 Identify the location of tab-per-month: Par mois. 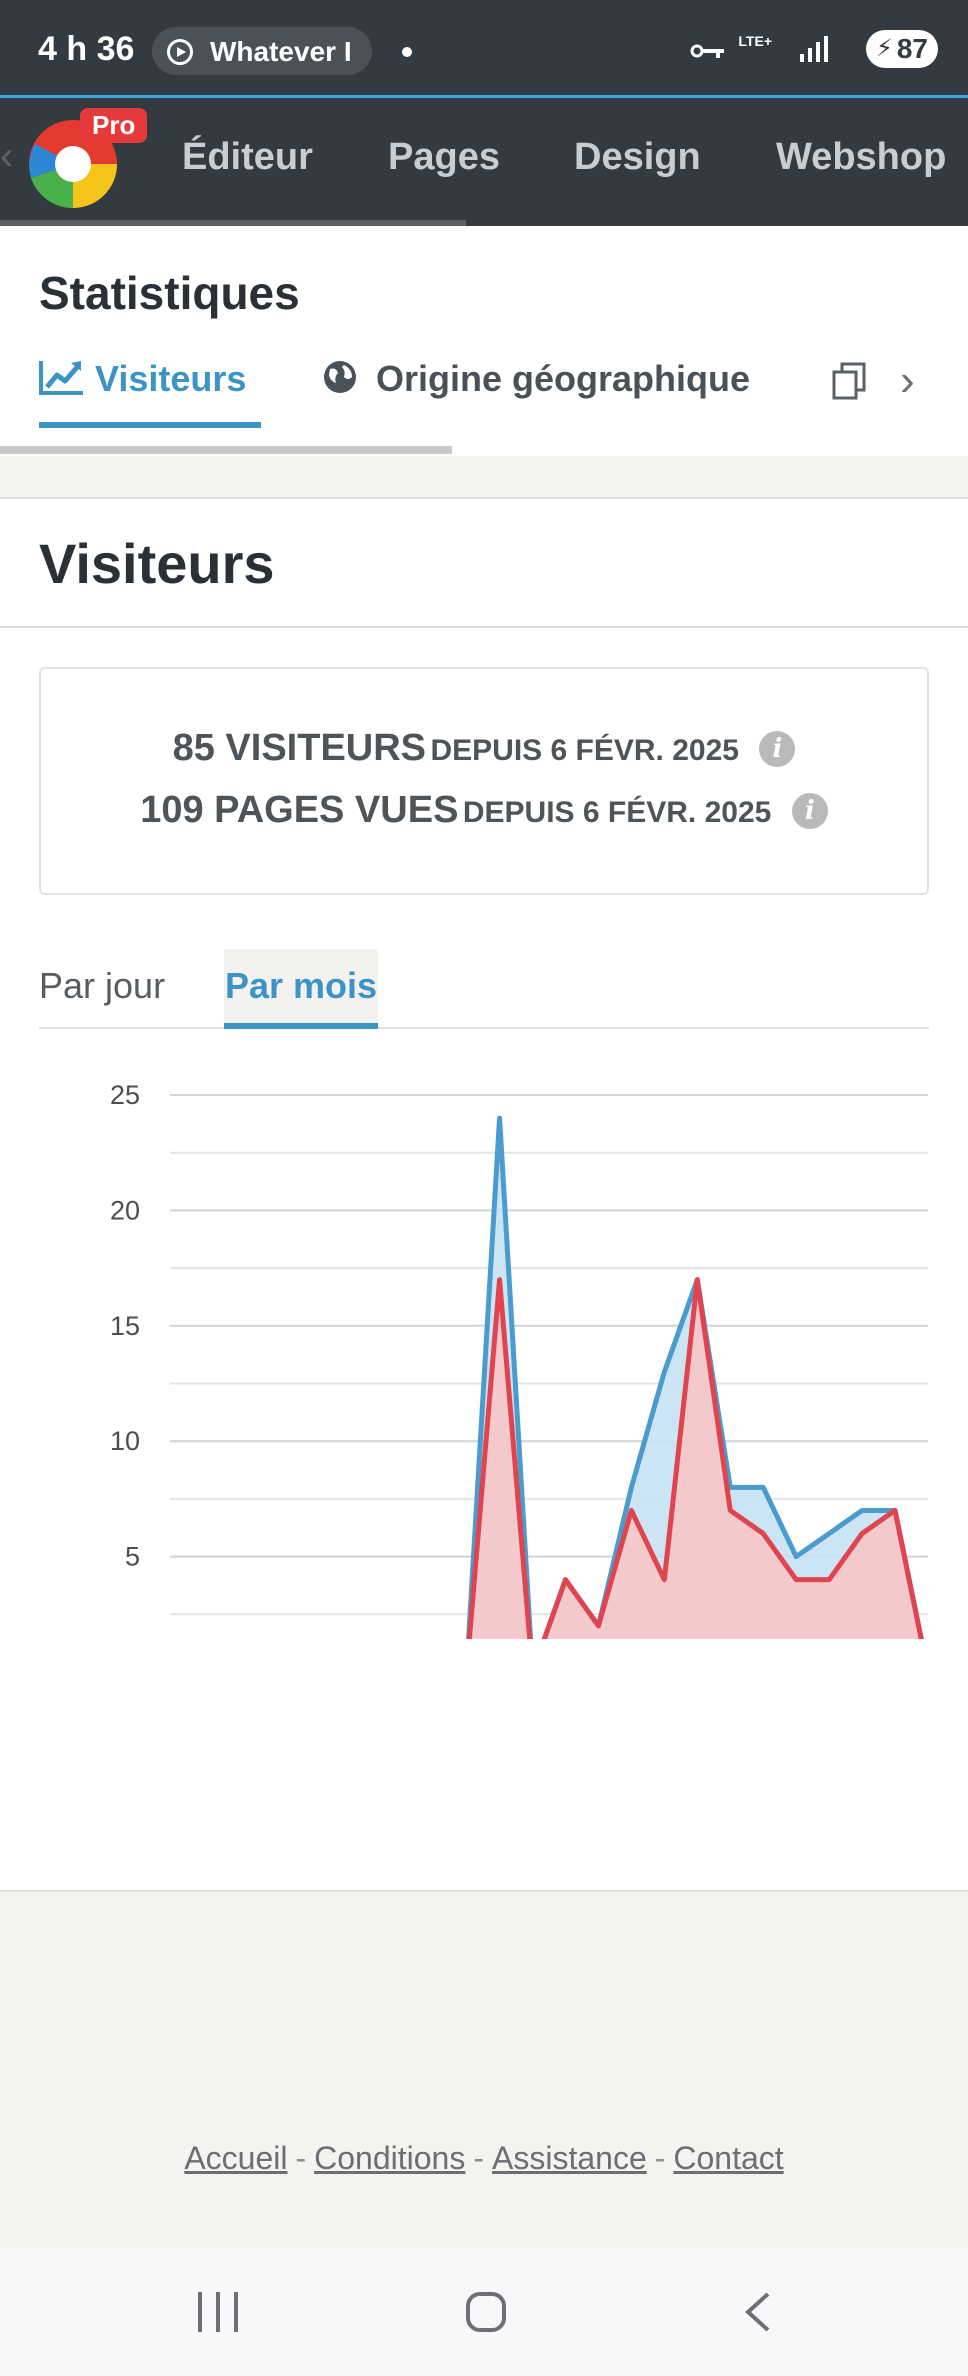
(301, 989).